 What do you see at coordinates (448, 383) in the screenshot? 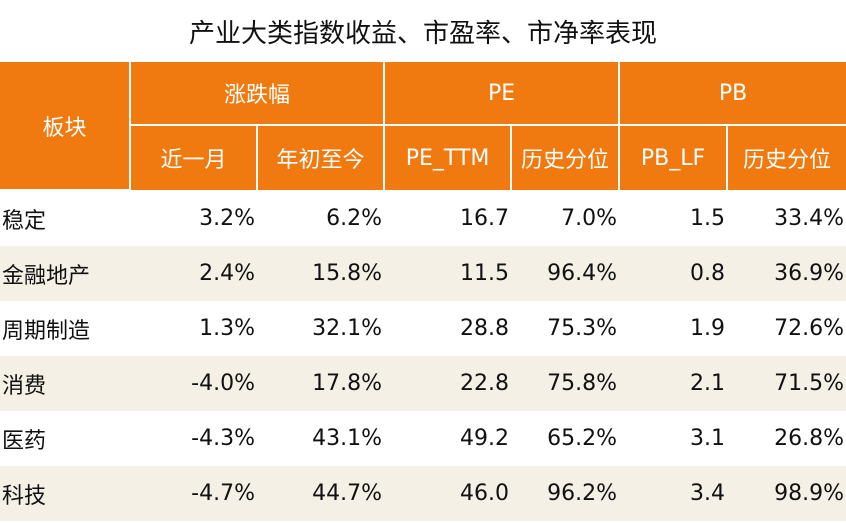
I see `table-cell: 22.8` at bounding box center [448, 383].